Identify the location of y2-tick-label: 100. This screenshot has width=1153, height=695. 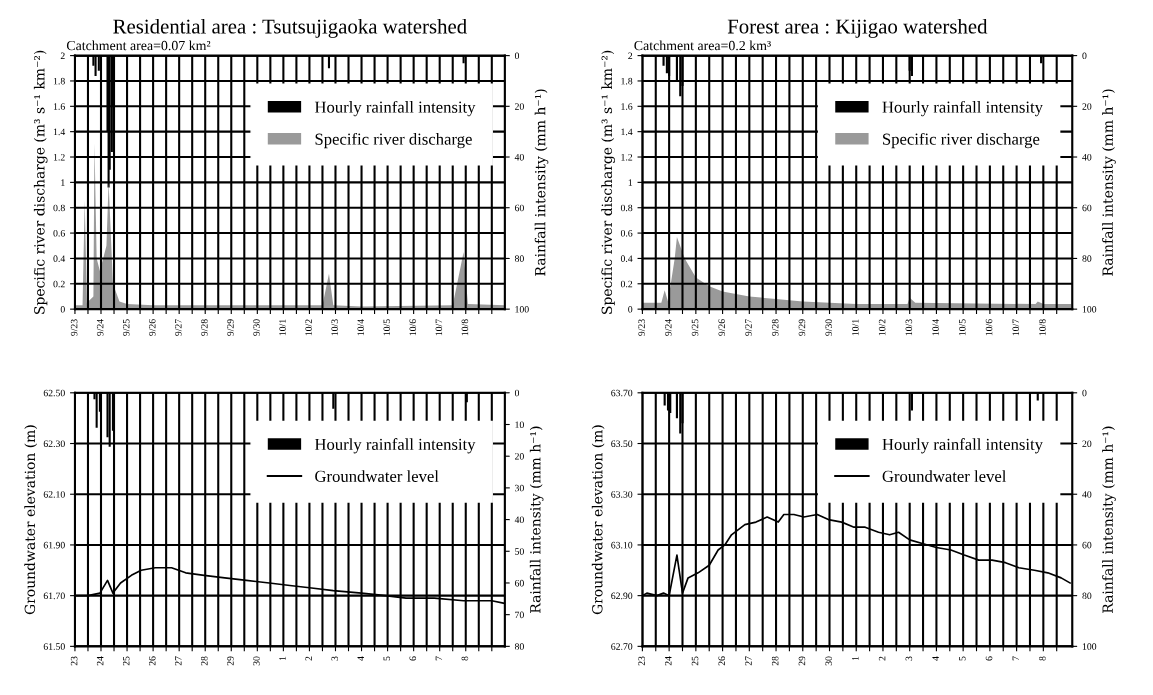
(1089, 646).